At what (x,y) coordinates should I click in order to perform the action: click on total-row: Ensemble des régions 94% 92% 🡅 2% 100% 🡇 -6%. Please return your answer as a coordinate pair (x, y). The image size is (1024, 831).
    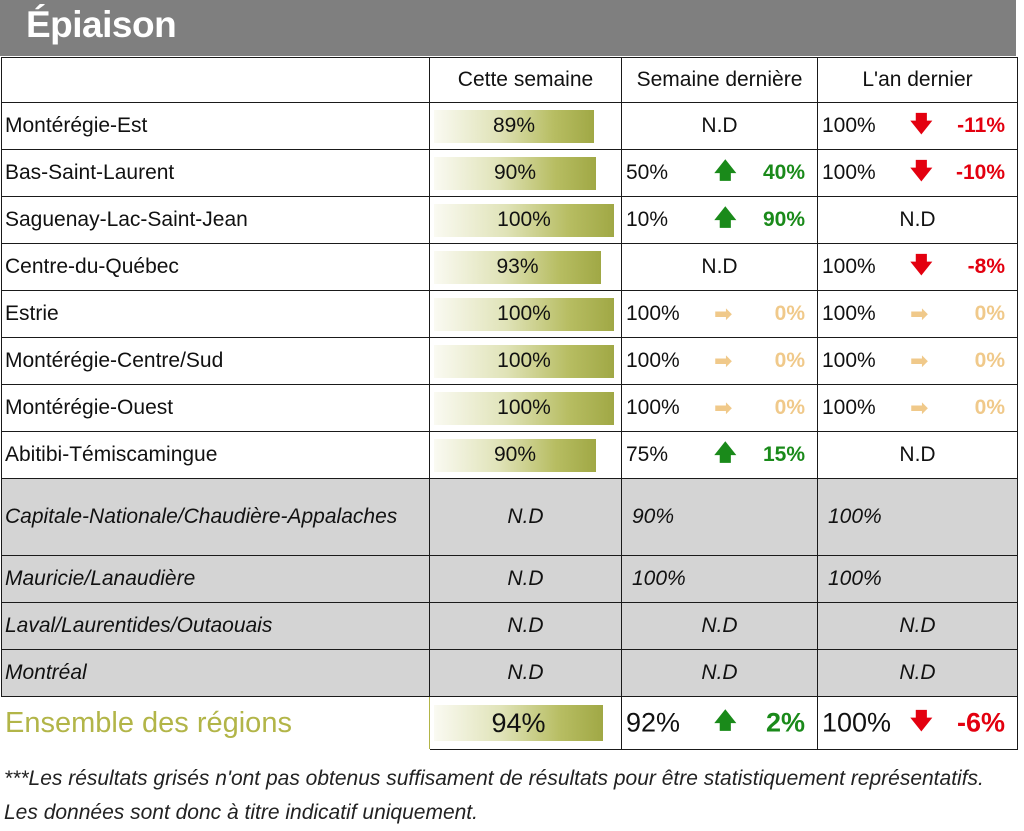
    Looking at the image, I should click on (509, 723).